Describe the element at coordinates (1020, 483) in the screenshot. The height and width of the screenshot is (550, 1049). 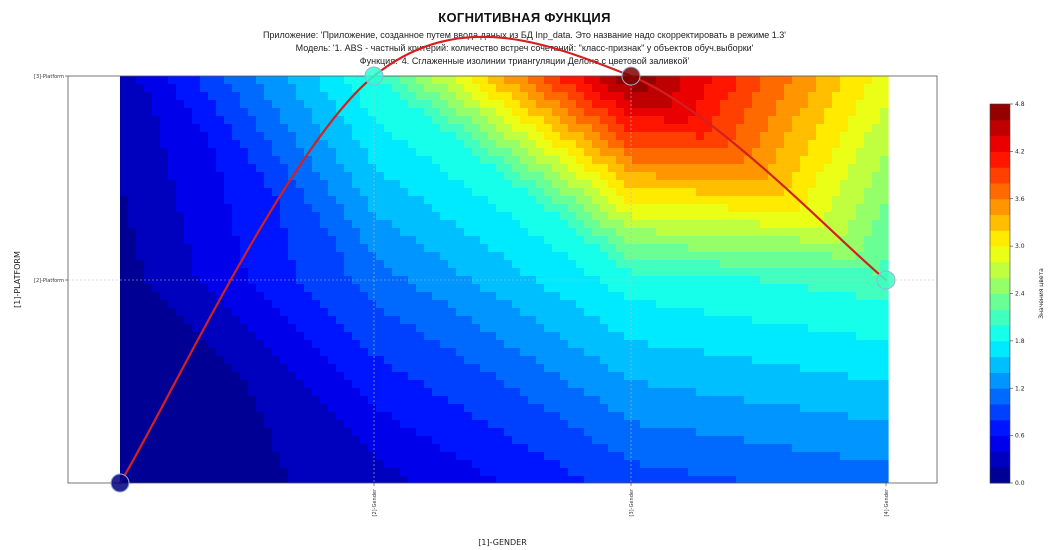
I see `colorbar-tick-label: 0.0` at that location.